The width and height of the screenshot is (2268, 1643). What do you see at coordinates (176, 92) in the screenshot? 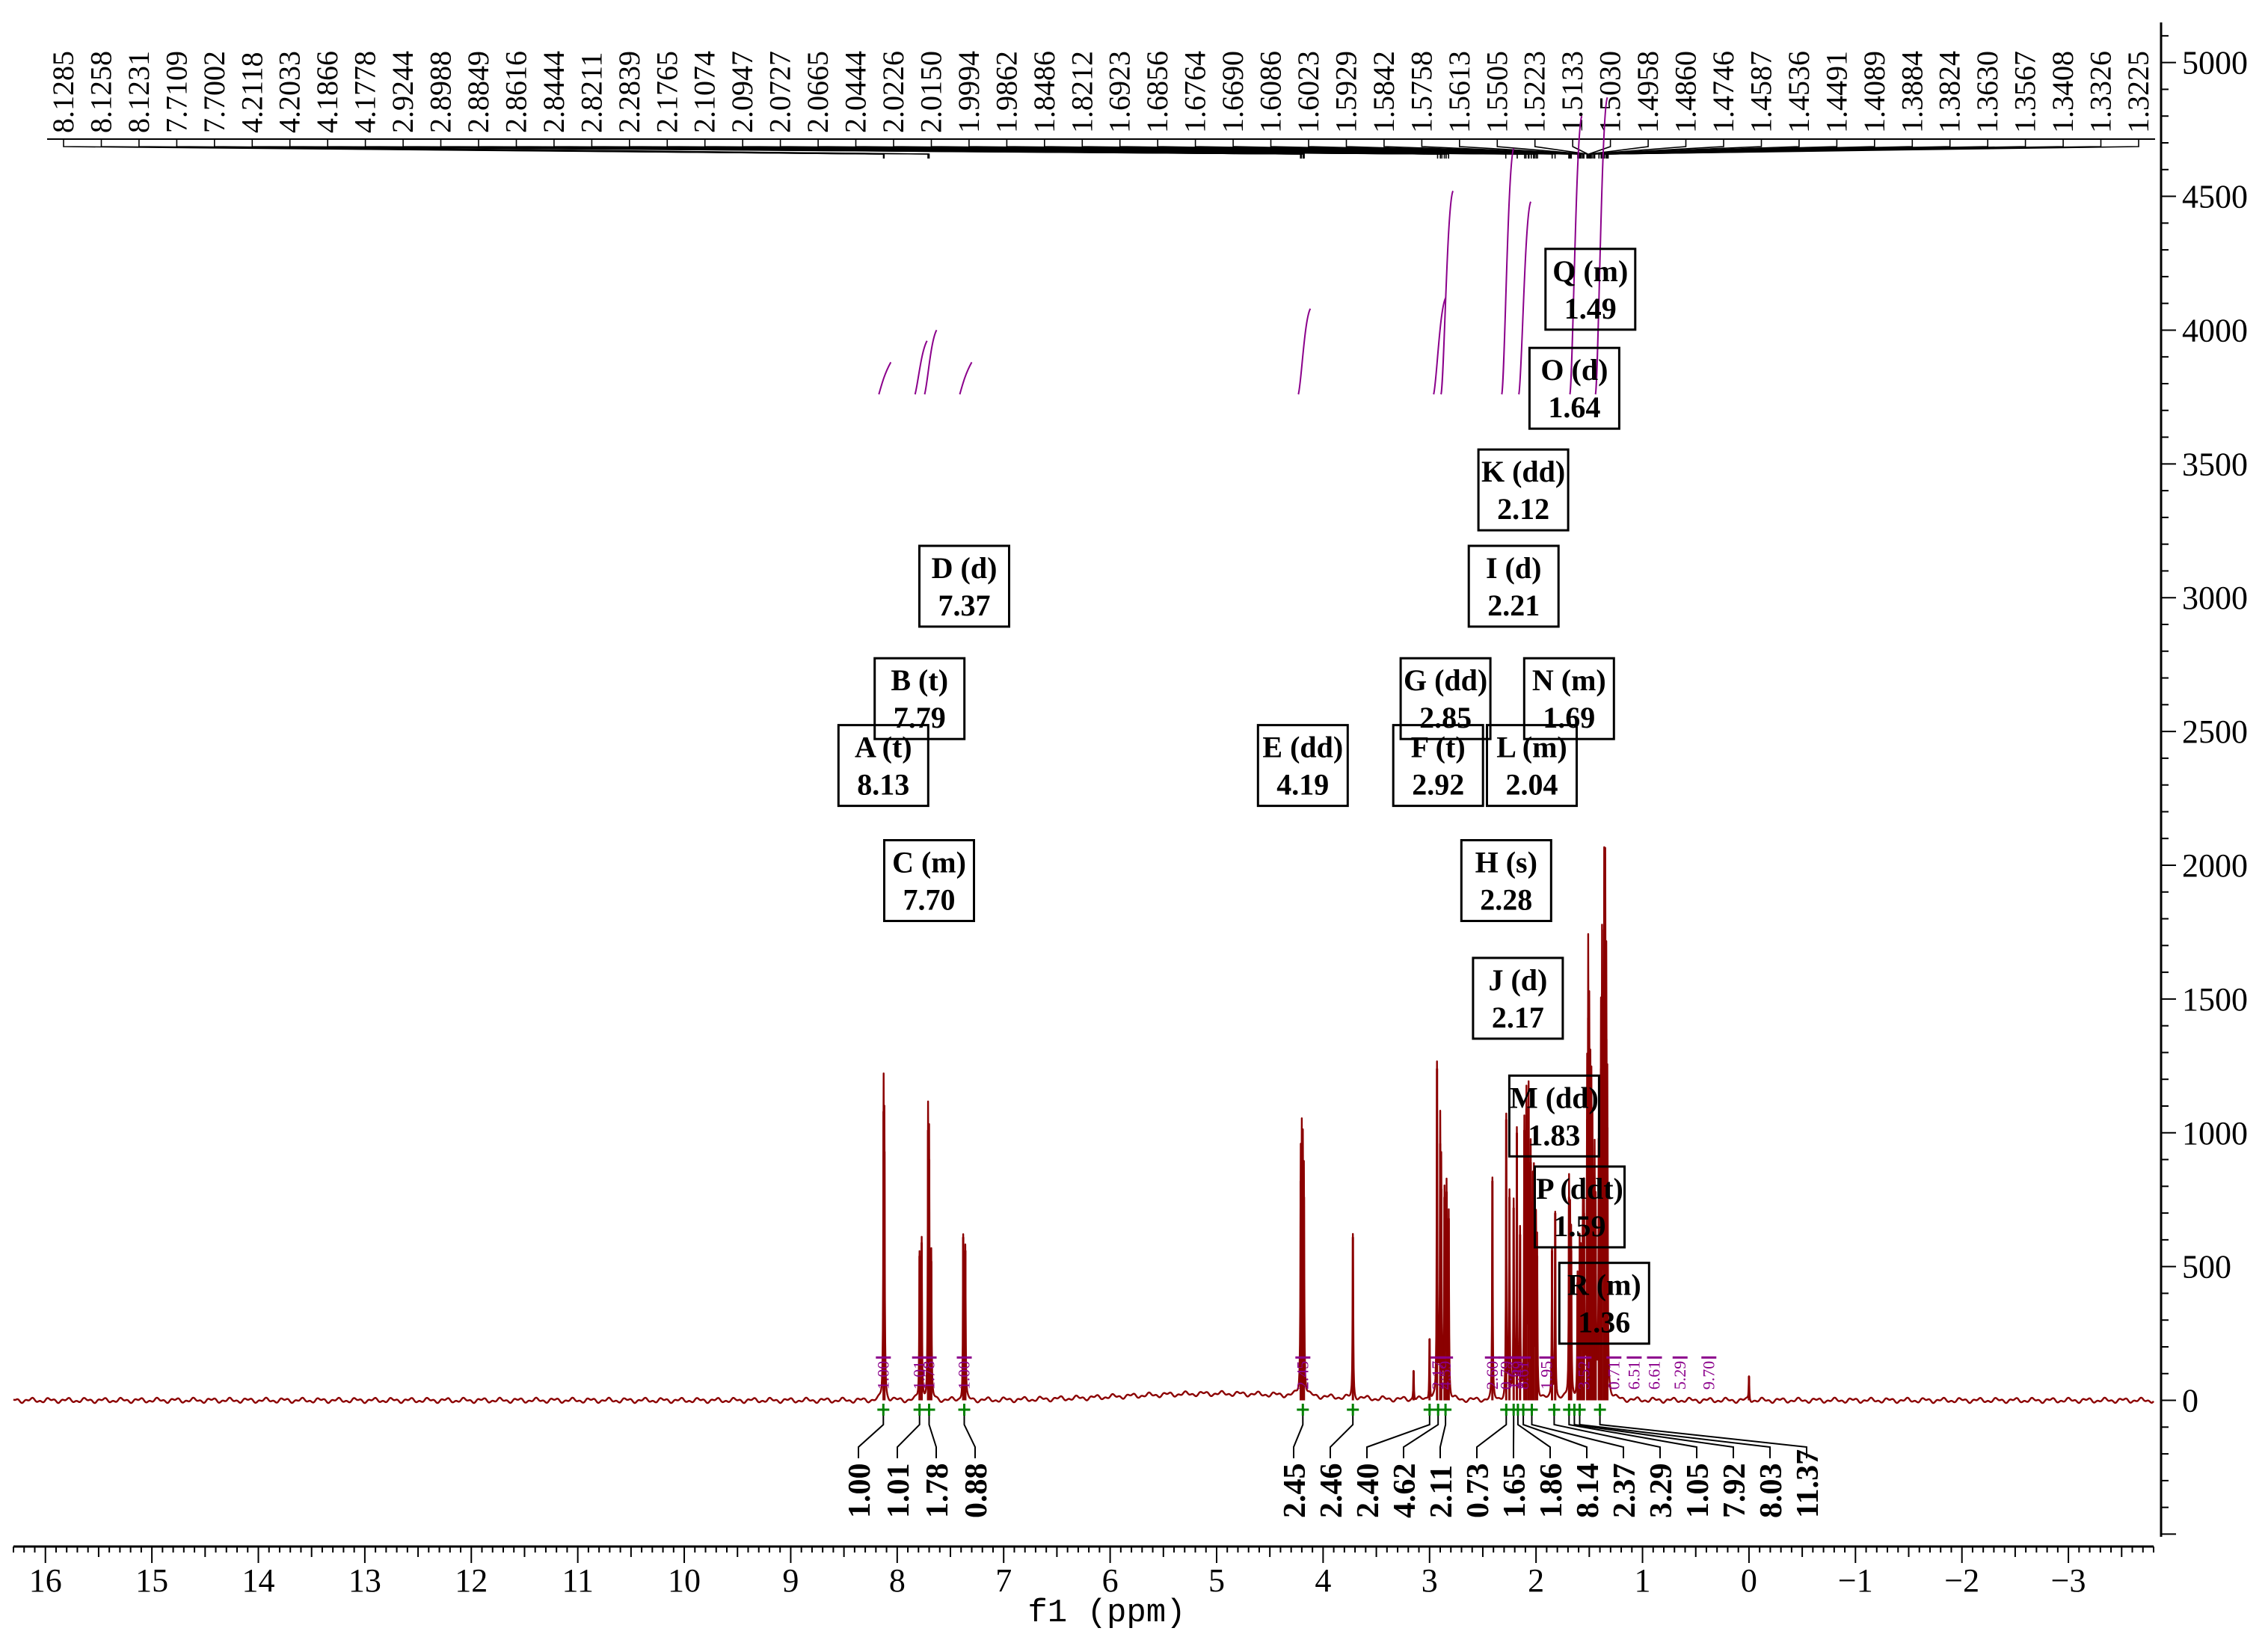
I see `peak-label: 7.7109` at bounding box center [176, 92].